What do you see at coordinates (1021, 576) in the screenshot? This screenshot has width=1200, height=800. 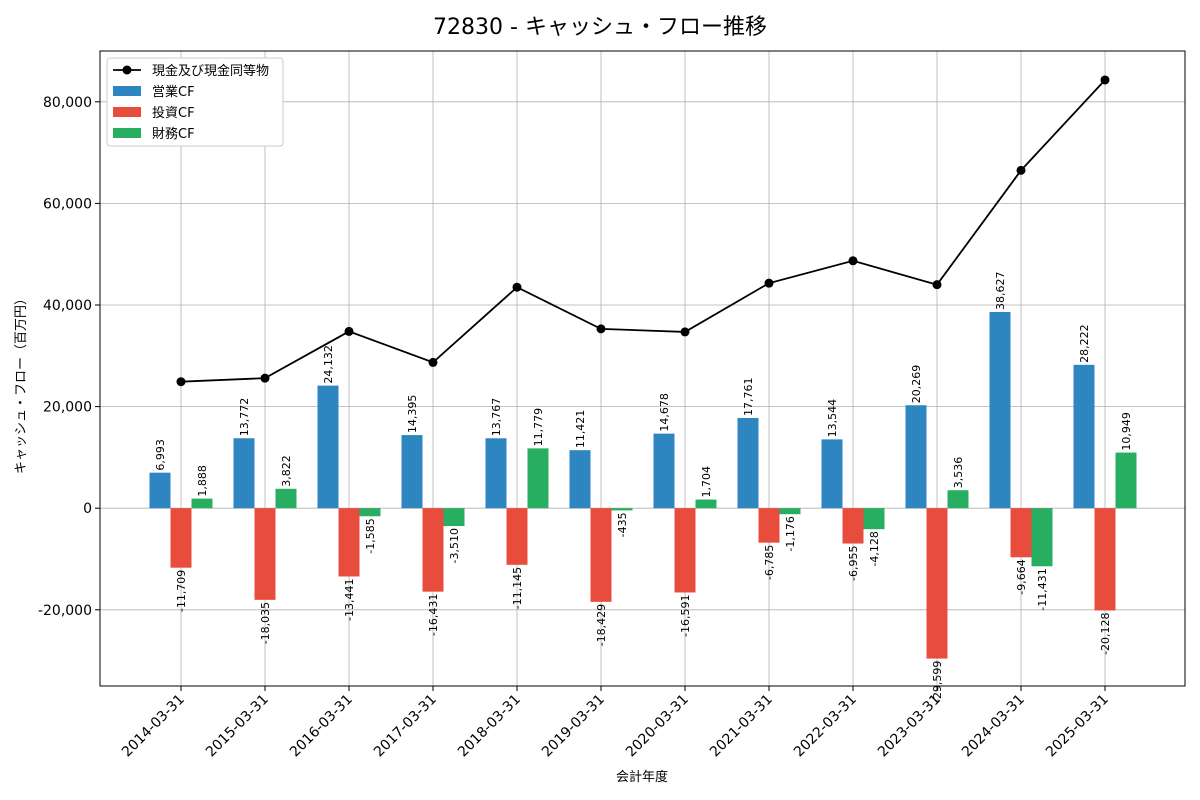 I see `bar-value-label: -9,664` at bounding box center [1021, 576].